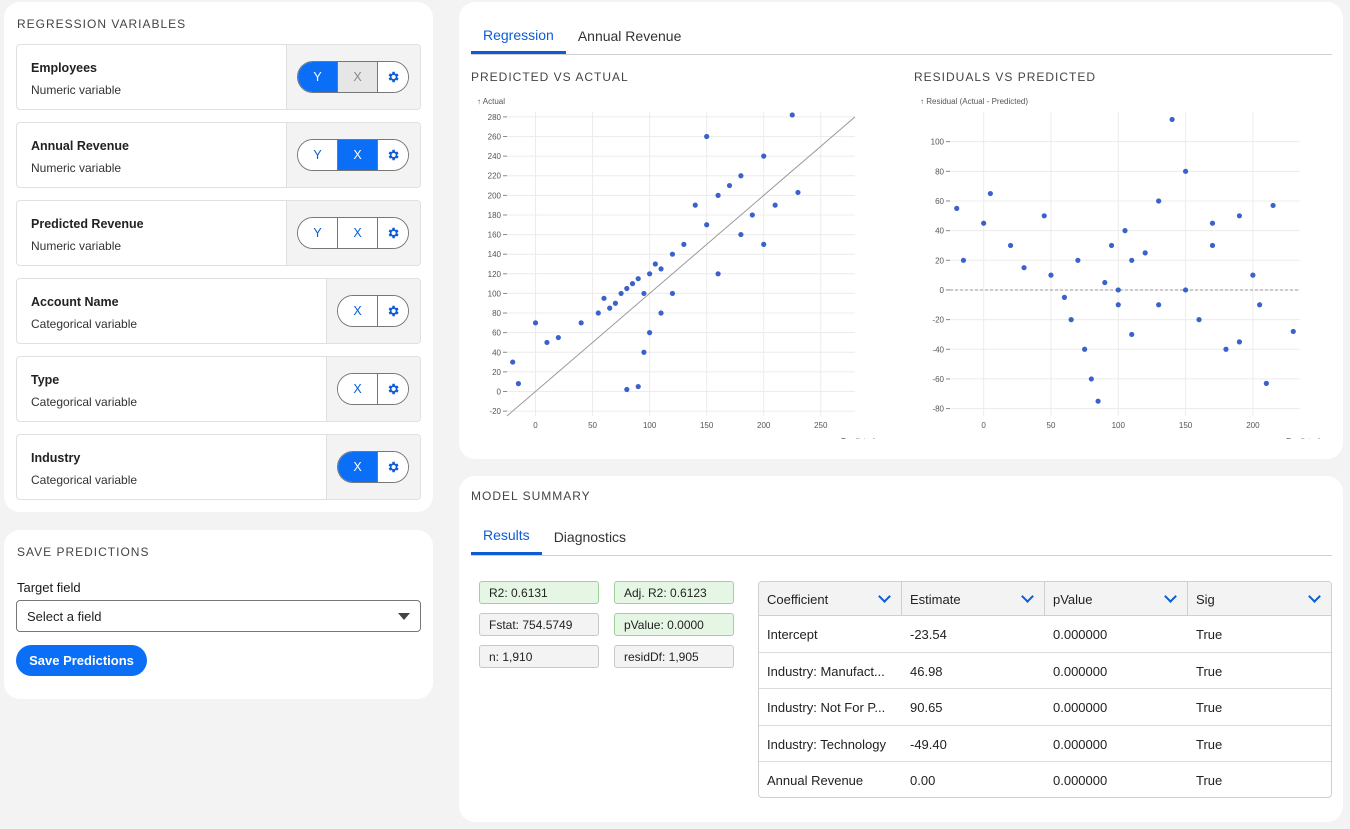 The height and width of the screenshot is (829, 1350). Describe the element at coordinates (491, 101) in the screenshot. I see `y-axis-label: ↑ Actual` at that location.